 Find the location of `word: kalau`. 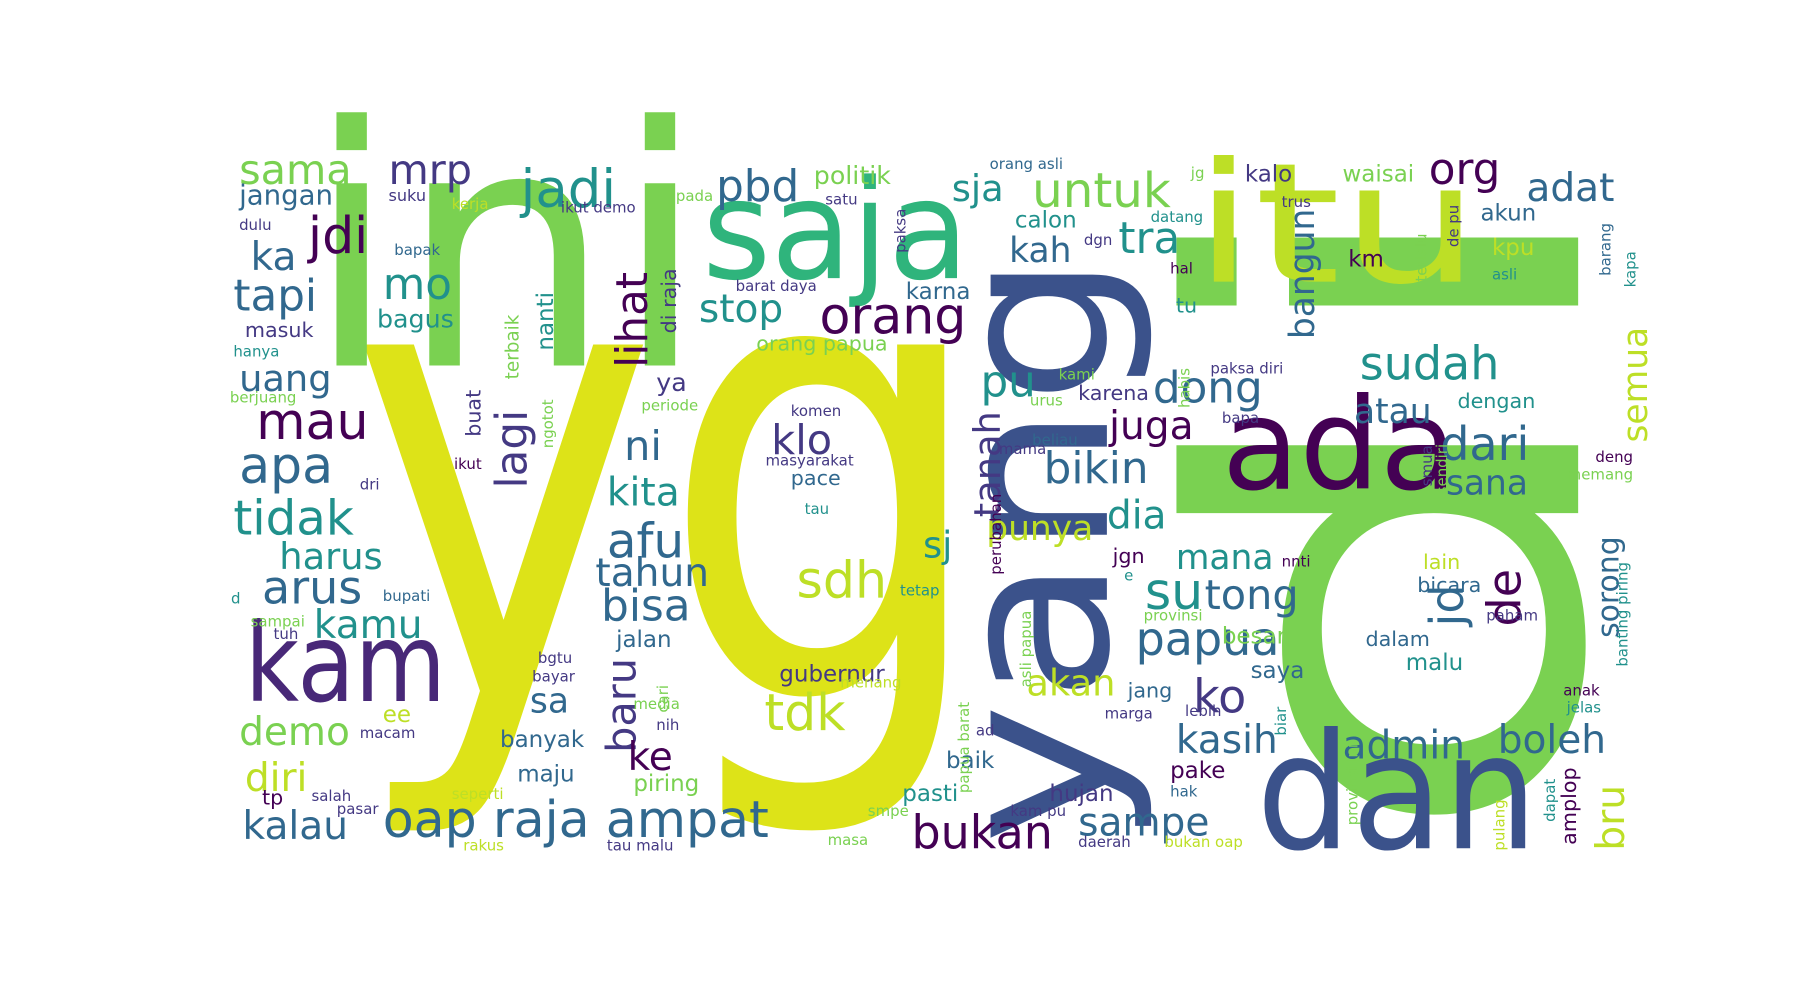

word: kalau is located at coordinates (295, 826).